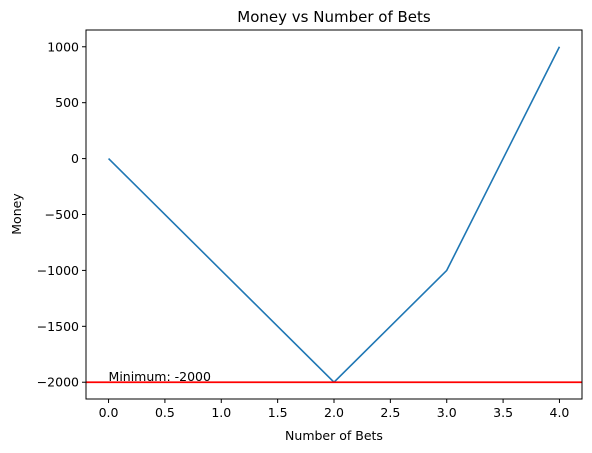 The image size is (592, 453). What do you see at coordinates (334, 435) in the screenshot?
I see `x-axis-label: Number of Bets` at bounding box center [334, 435].